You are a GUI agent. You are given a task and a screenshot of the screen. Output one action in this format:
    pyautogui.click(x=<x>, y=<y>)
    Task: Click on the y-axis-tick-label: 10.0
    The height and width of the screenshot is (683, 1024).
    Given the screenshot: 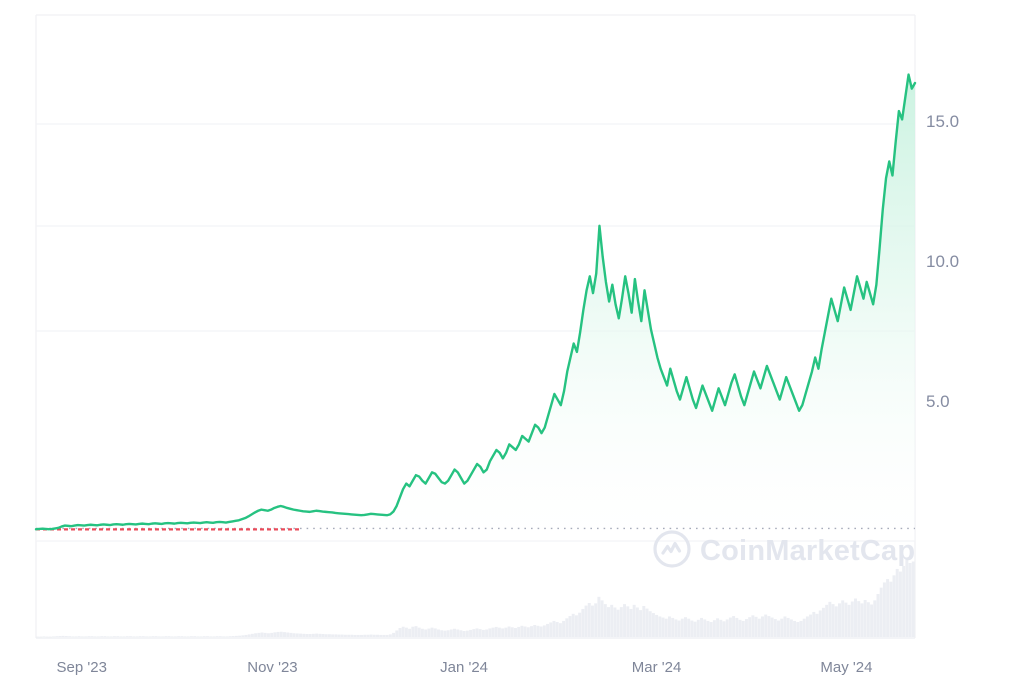 What is the action you would take?
    pyautogui.click(x=942, y=261)
    